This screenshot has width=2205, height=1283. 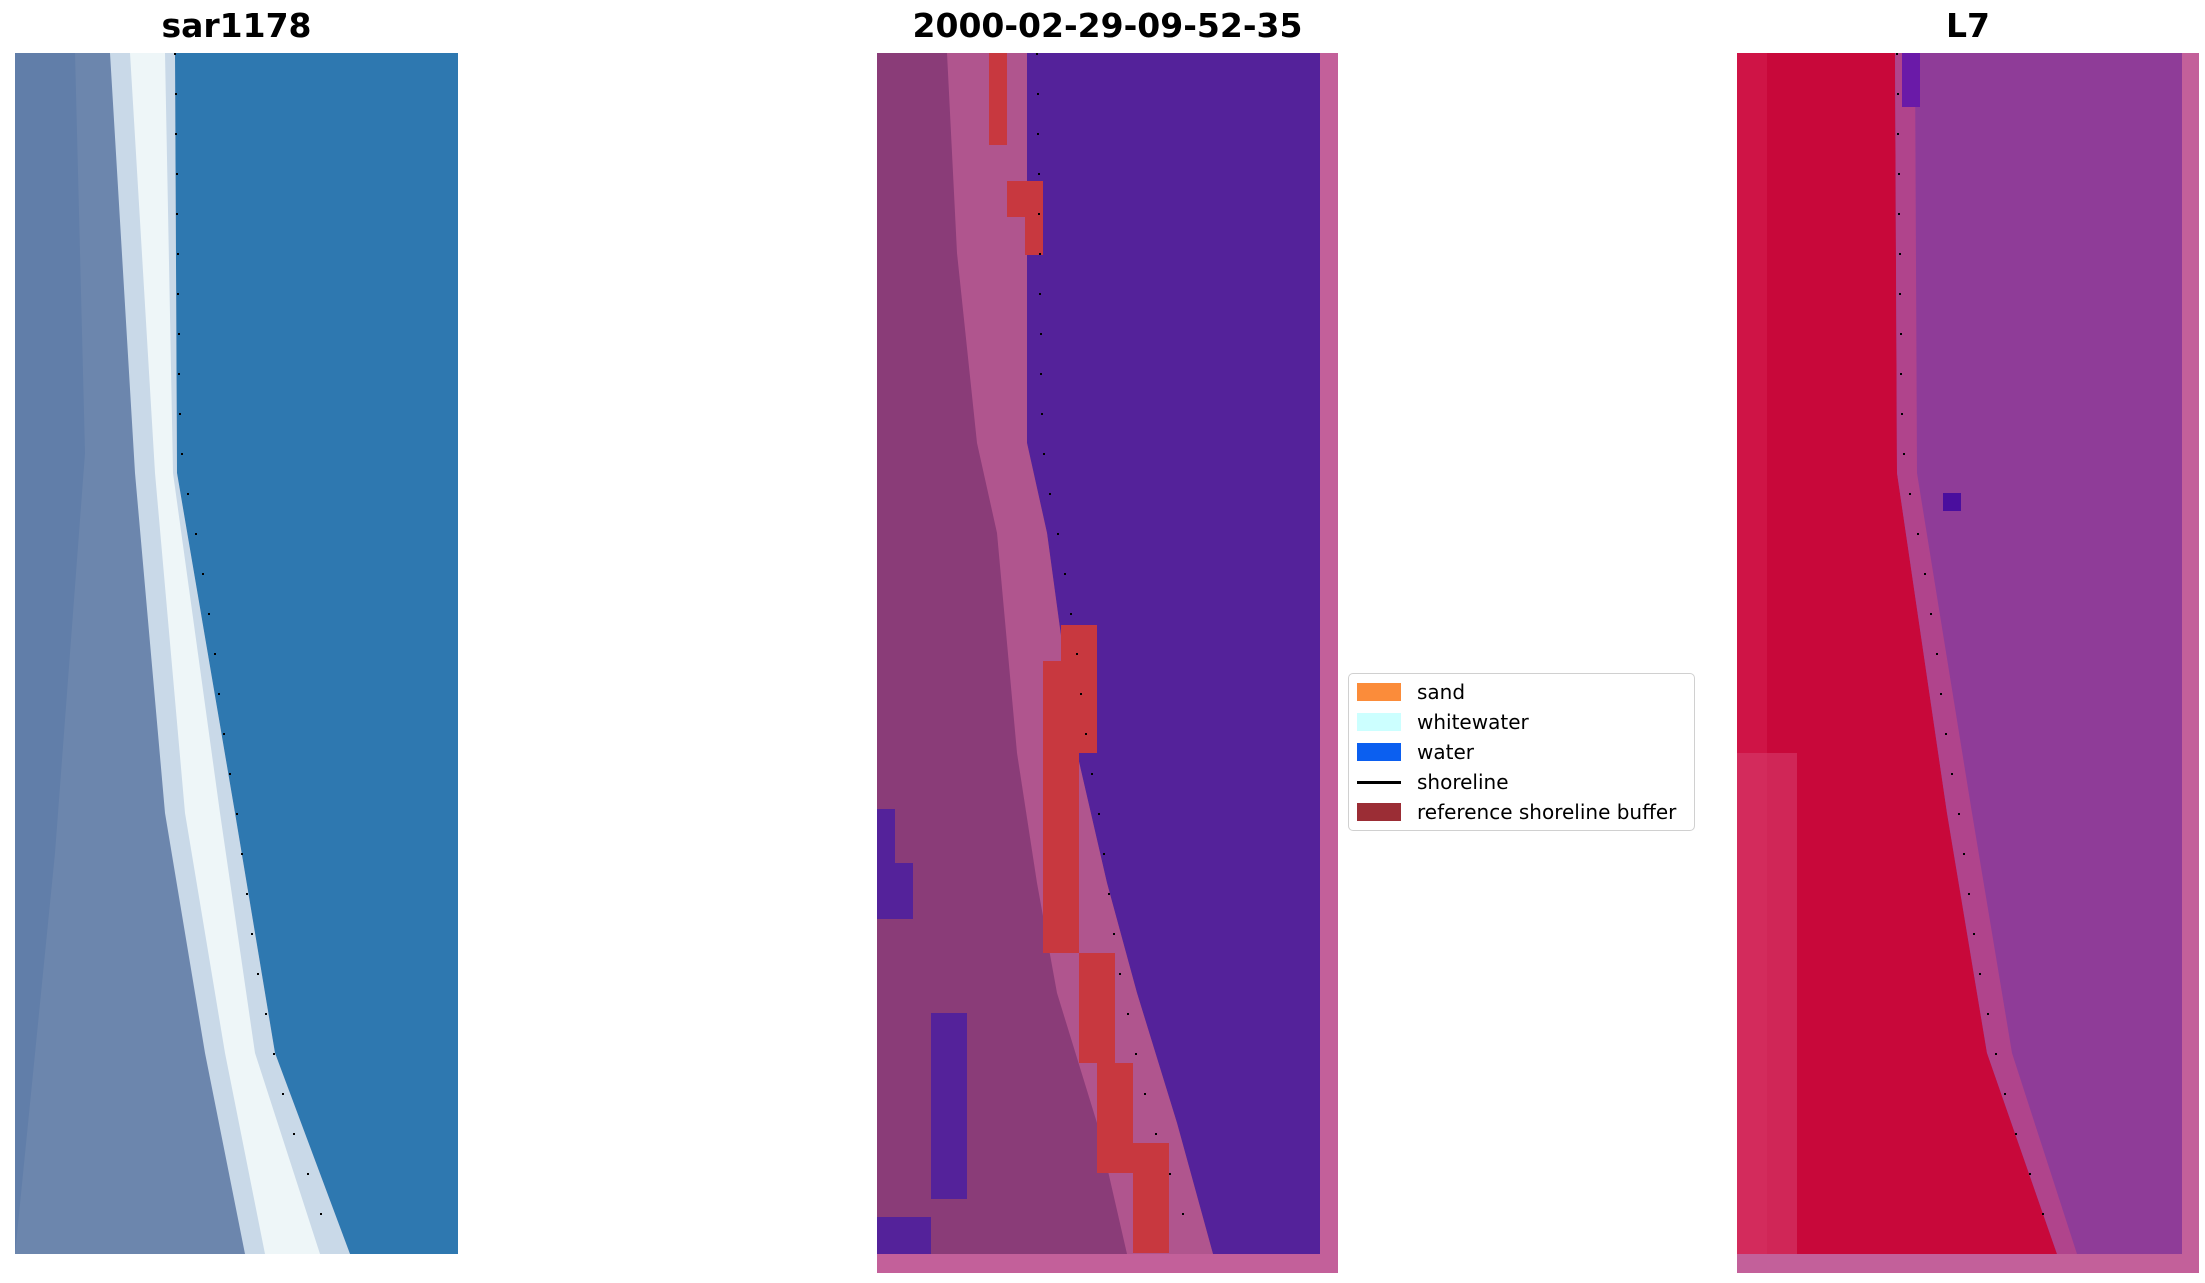 I want to click on sand-swatch, so click(x=1379, y=692).